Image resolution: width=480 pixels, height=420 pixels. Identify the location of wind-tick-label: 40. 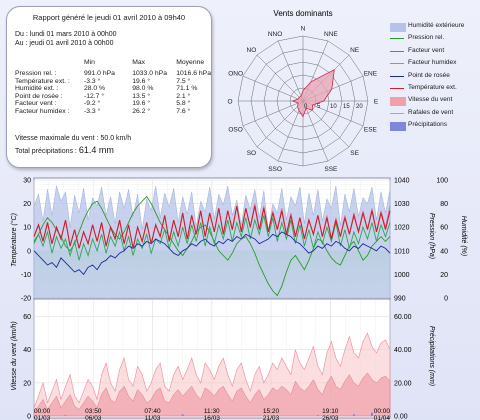
(27, 350).